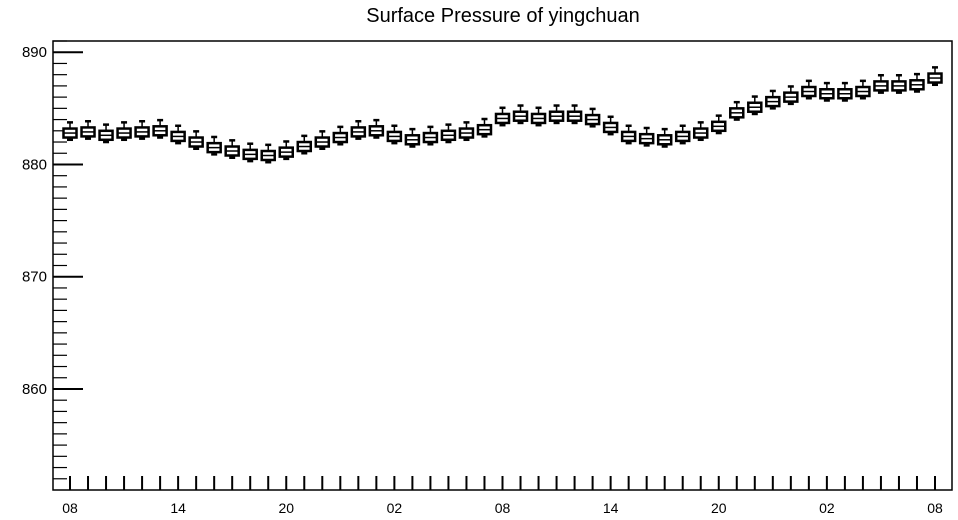  Describe the element at coordinates (34, 277) in the screenshot. I see `y-tick-label: 870` at that location.